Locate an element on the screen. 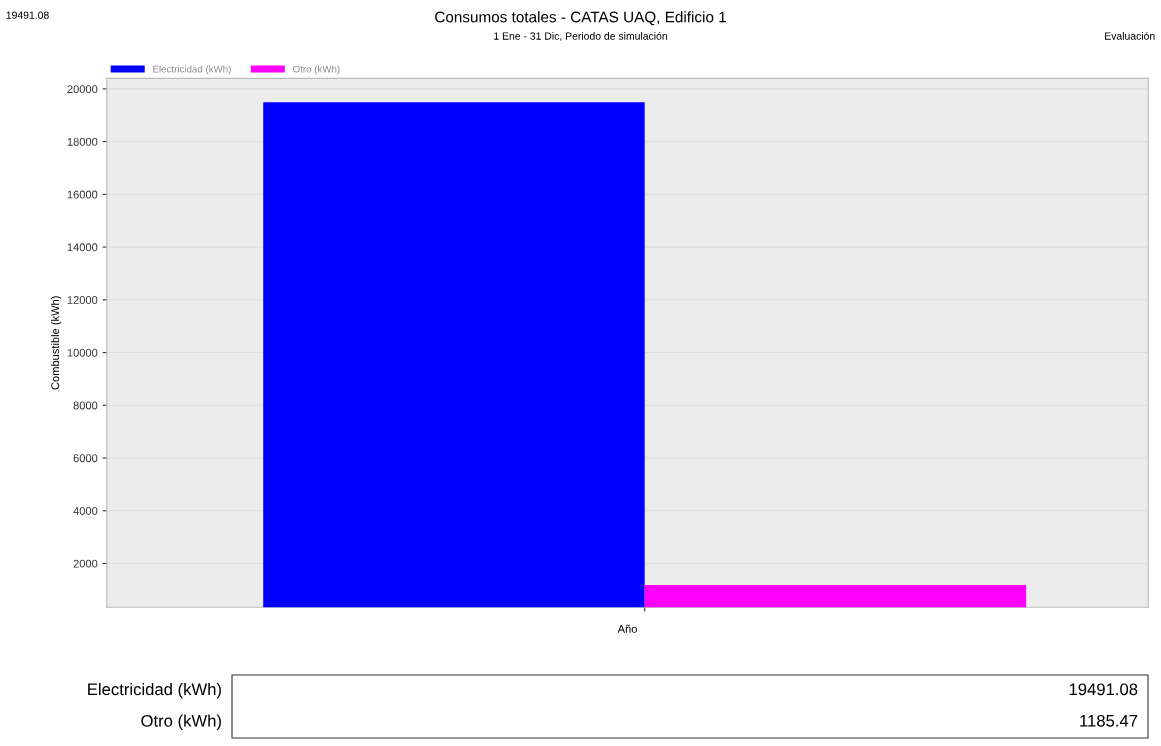 The height and width of the screenshot is (746, 1161). y-tick-label: 2000 is located at coordinates (85, 563).